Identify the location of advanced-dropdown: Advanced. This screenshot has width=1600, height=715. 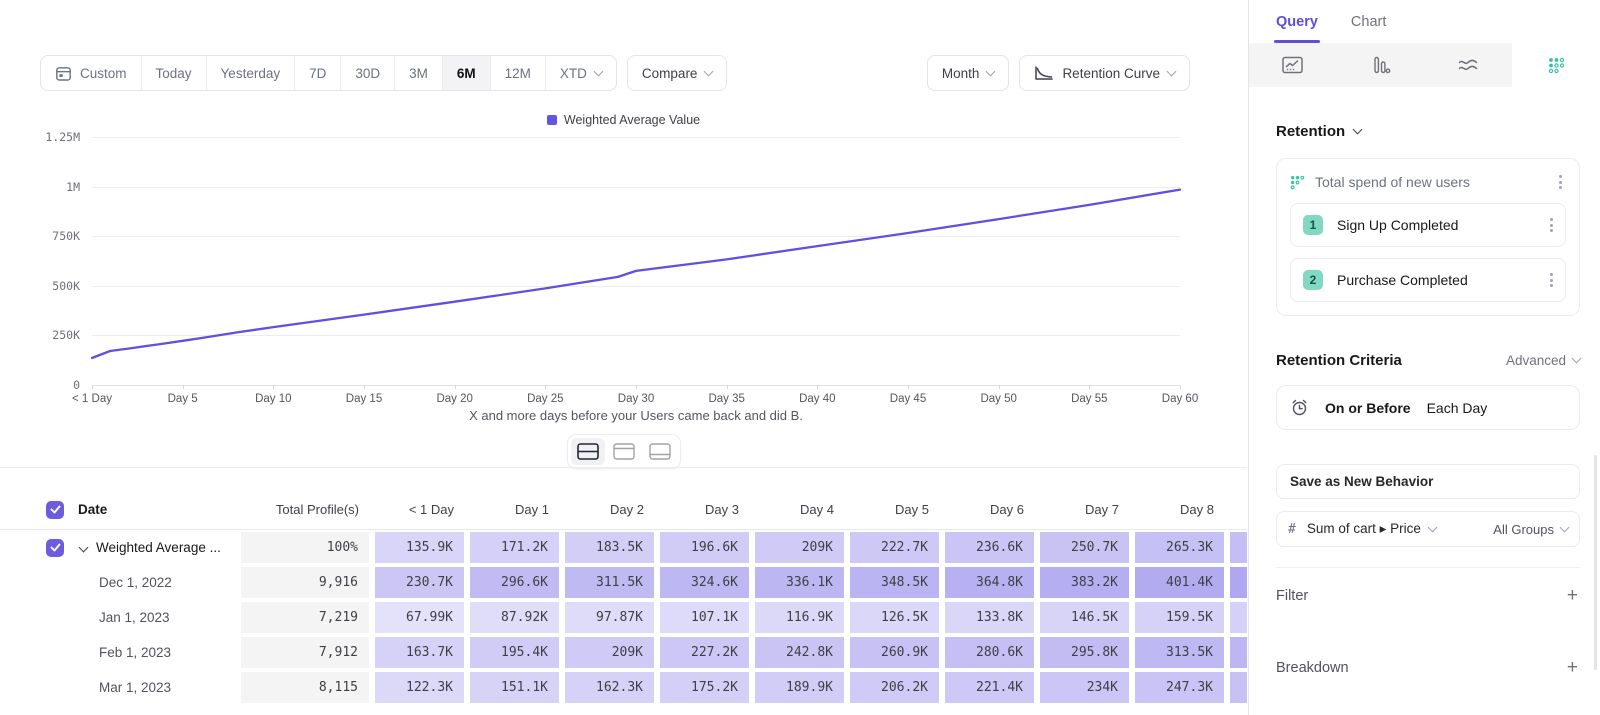
(1544, 360).